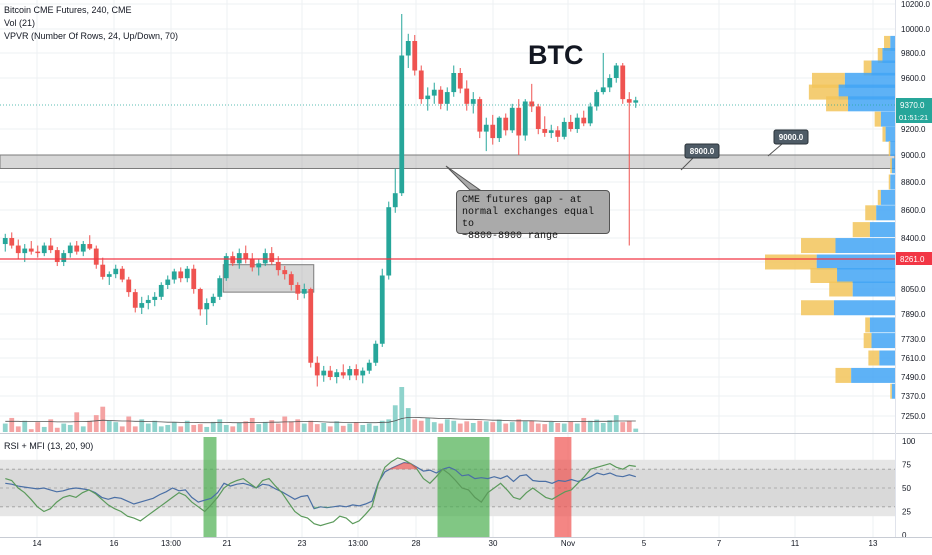 This screenshot has width=932, height=555. I want to click on chart-title: Bitcoin CME Futures, 240, CME, so click(68, 10).